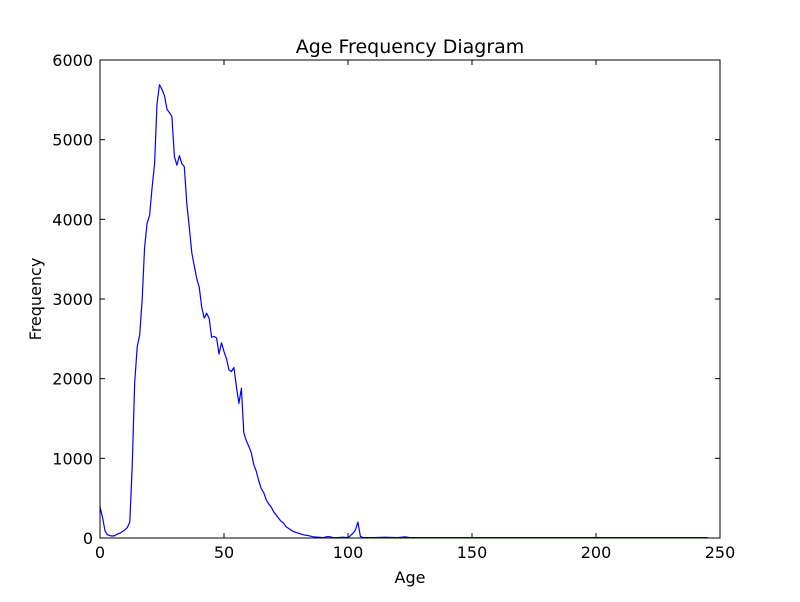 The image size is (800, 602). Describe the element at coordinates (720, 552) in the screenshot. I see `x-tick-label: 250` at that location.